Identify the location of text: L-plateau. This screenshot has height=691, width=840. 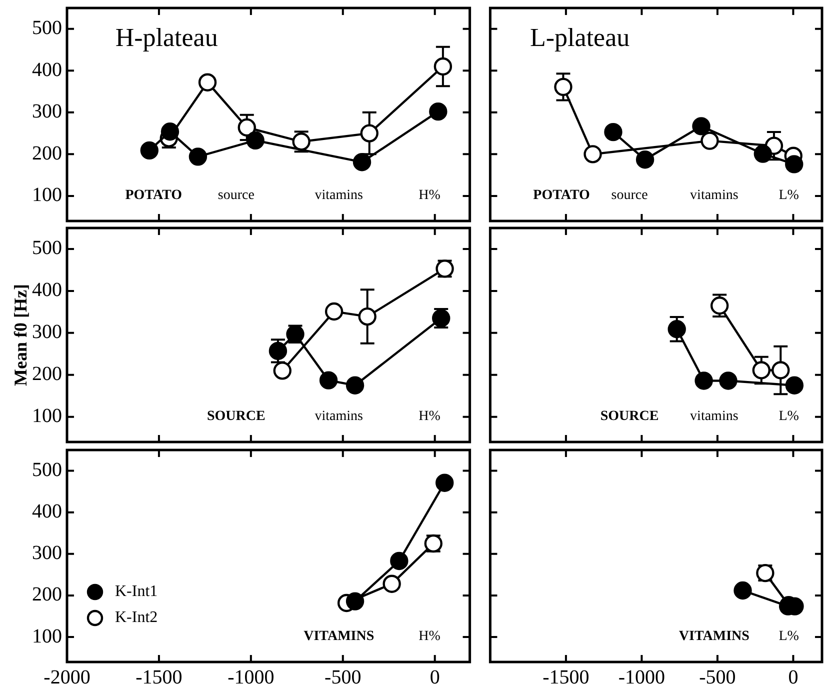
(580, 37).